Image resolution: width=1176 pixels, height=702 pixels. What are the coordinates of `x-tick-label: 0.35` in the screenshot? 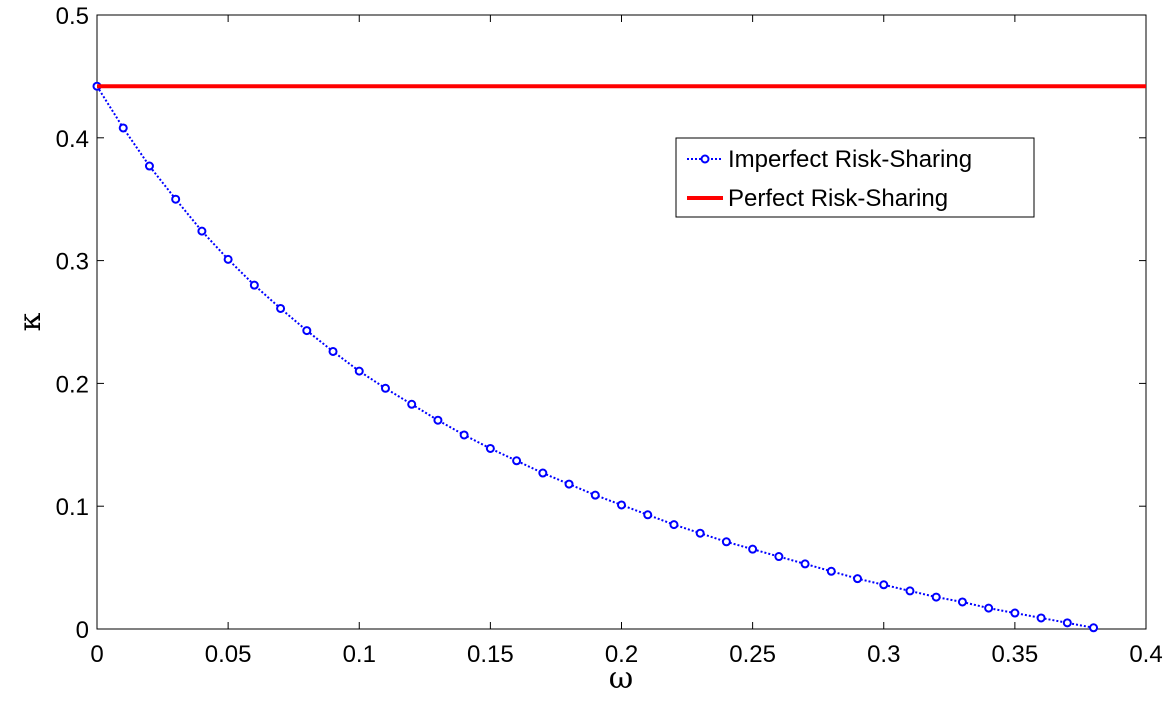 It's located at (1015, 654).